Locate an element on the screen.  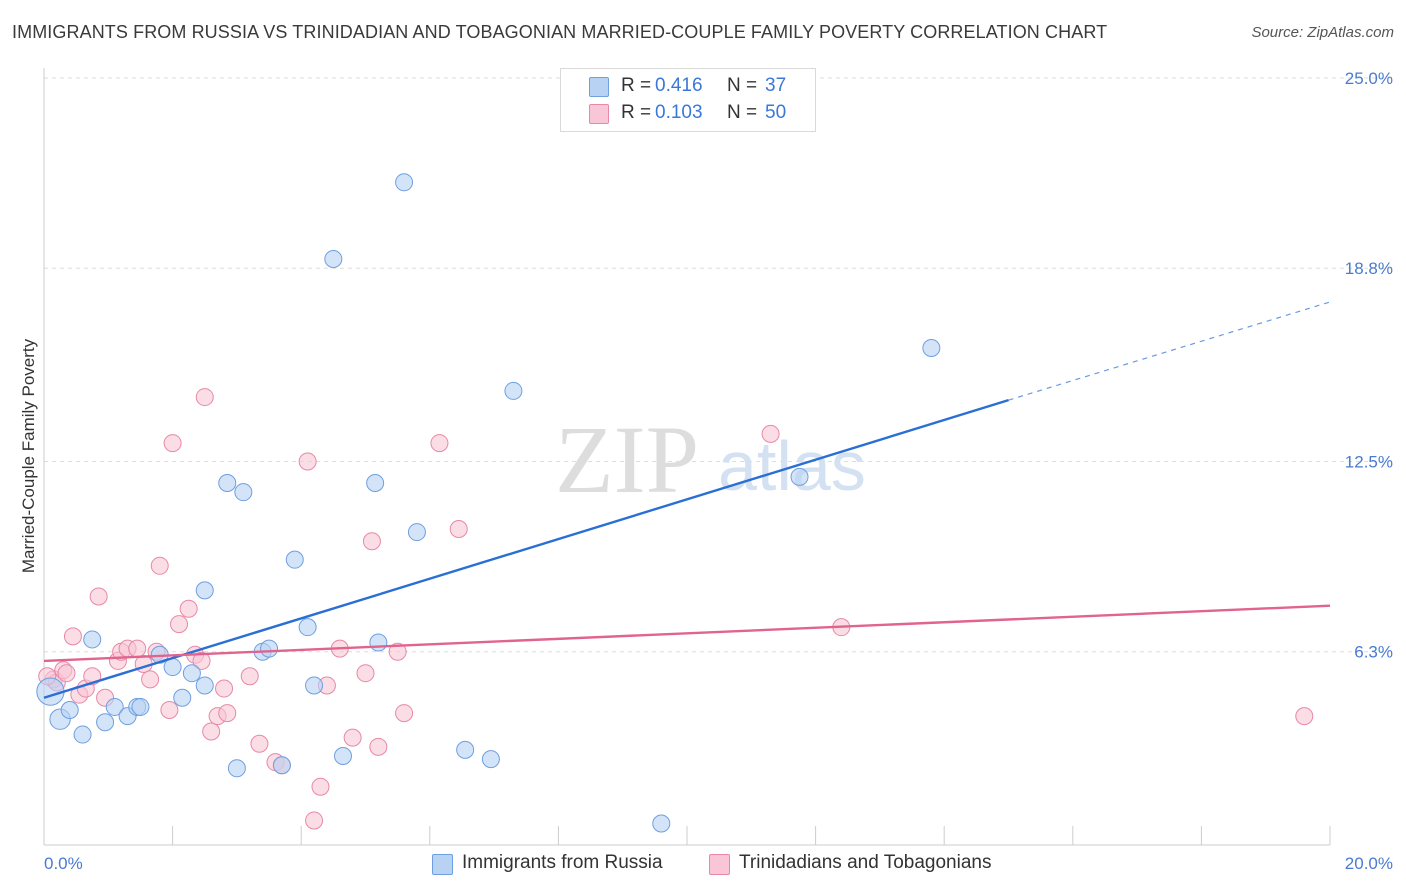
trendline-russia-projection is located at coordinates (1169, 351).